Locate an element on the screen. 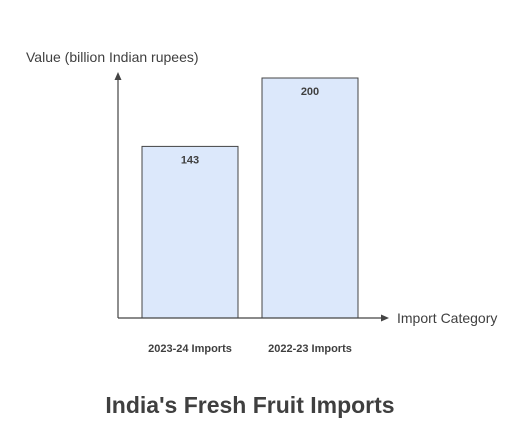  x-axis-label: Import Category is located at coordinates (447, 318).